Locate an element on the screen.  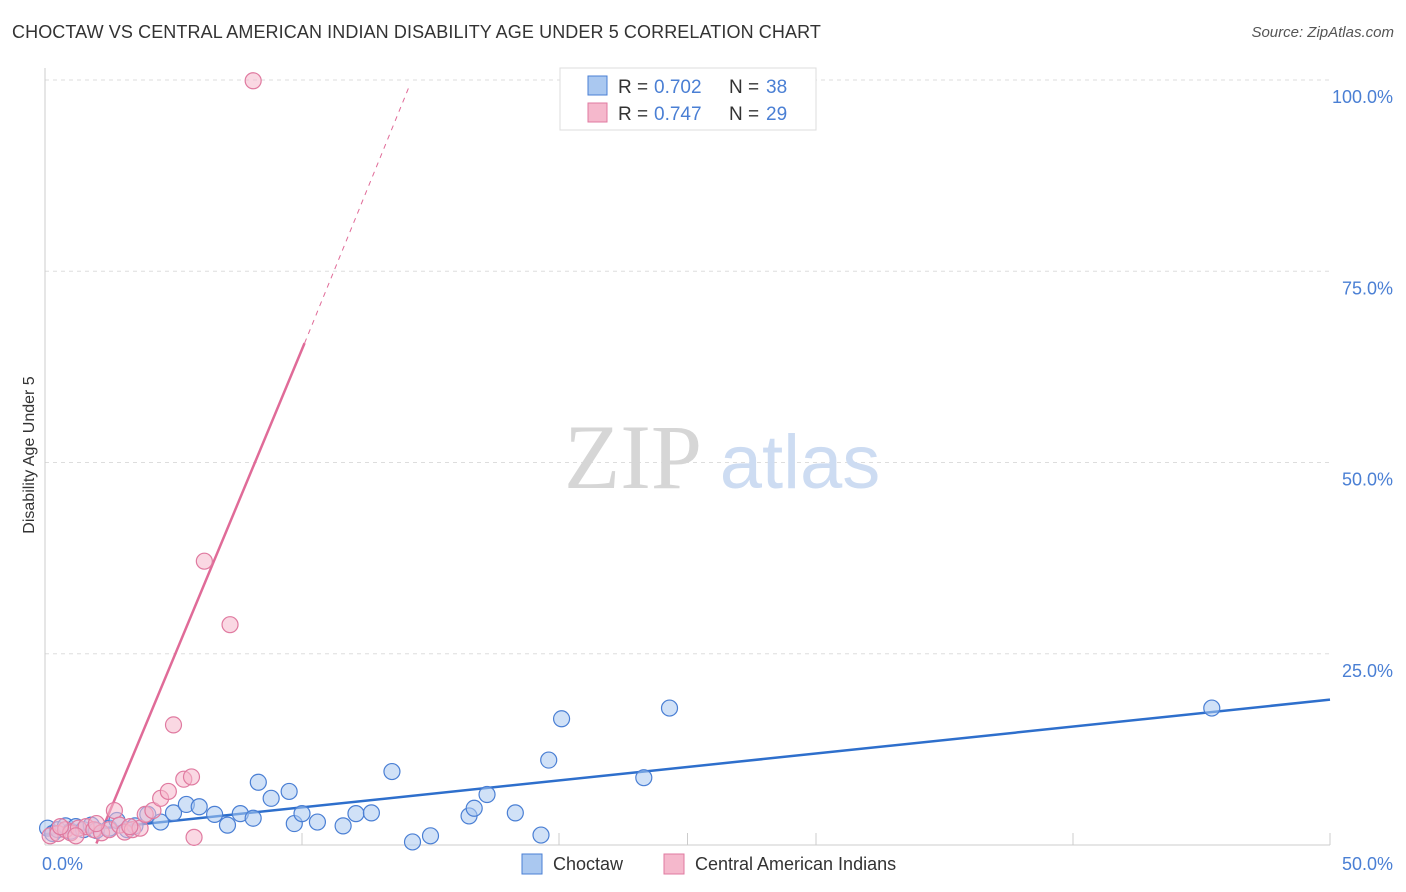
legend-n-label-central-american: N = is located at coordinates (744, 114).